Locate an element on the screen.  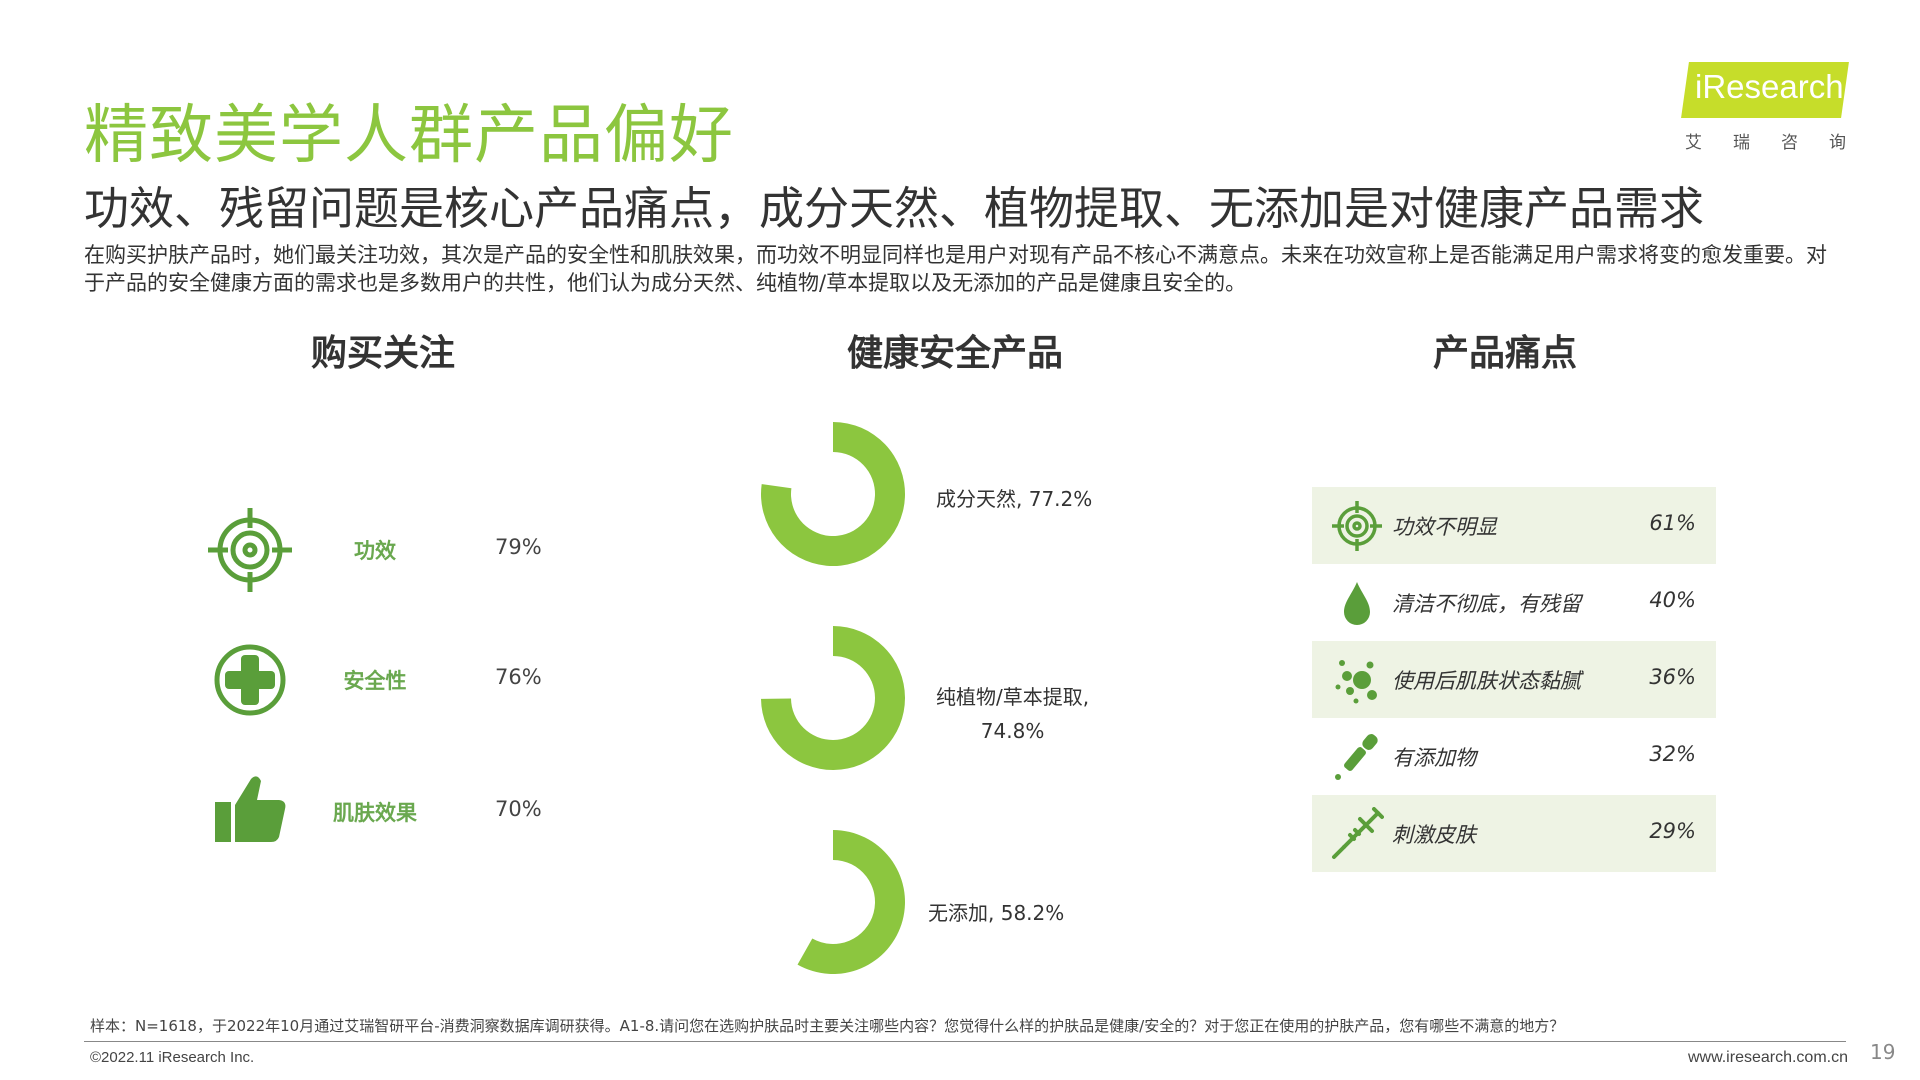
pain-value: 36% is located at coordinates (1672, 677).